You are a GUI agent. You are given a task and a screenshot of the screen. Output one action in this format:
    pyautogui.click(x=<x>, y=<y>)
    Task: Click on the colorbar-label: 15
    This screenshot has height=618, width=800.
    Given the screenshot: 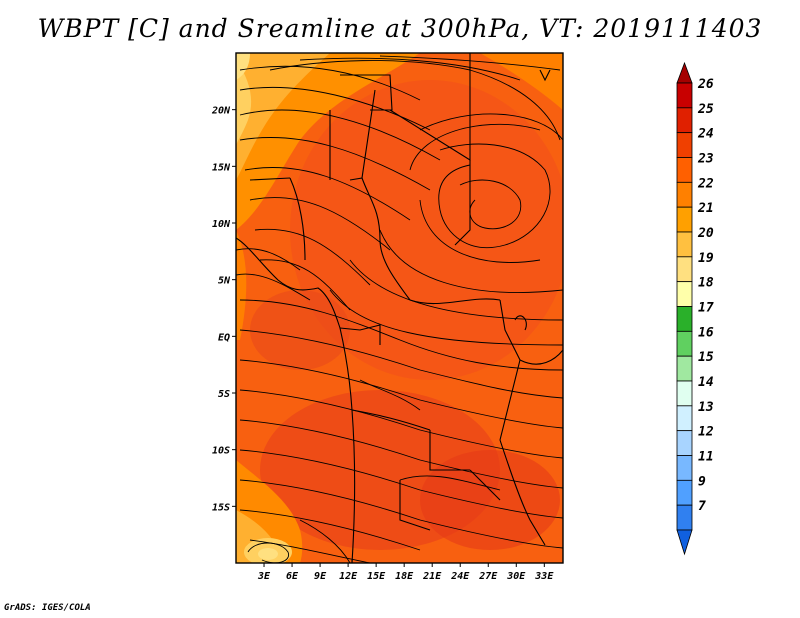 What is the action you would take?
    pyautogui.click(x=706, y=357)
    